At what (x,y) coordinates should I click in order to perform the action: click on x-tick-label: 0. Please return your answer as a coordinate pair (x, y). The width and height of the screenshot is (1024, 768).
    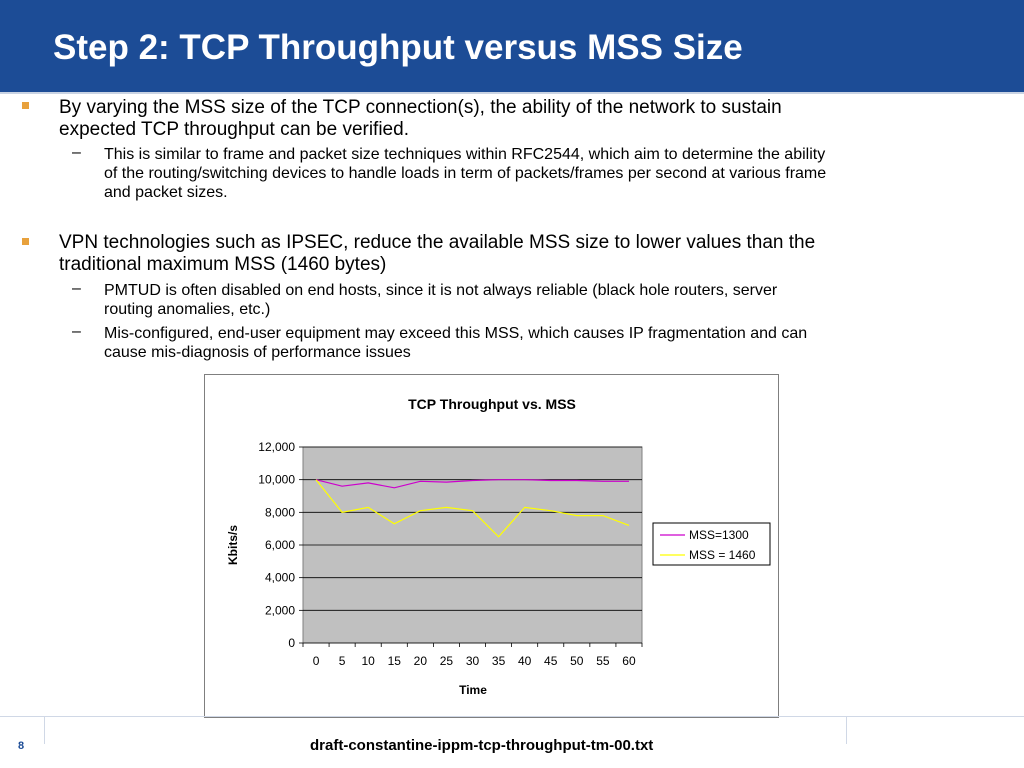
    Looking at the image, I should click on (316, 661).